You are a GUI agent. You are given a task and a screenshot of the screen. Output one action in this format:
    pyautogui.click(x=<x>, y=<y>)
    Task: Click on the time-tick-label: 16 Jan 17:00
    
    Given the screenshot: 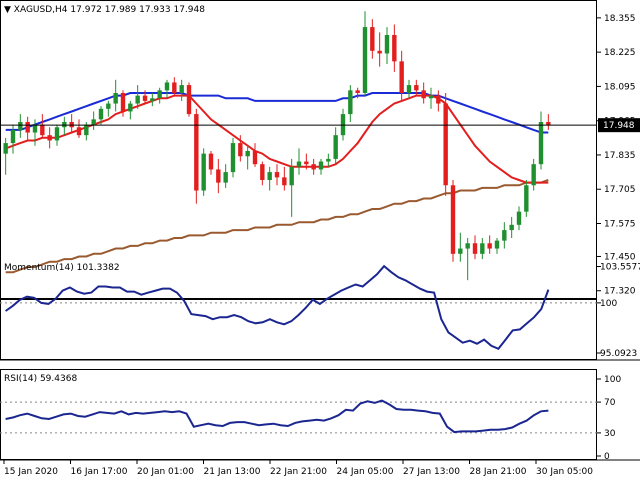 What is the action you would take?
    pyautogui.click(x=99, y=472)
    